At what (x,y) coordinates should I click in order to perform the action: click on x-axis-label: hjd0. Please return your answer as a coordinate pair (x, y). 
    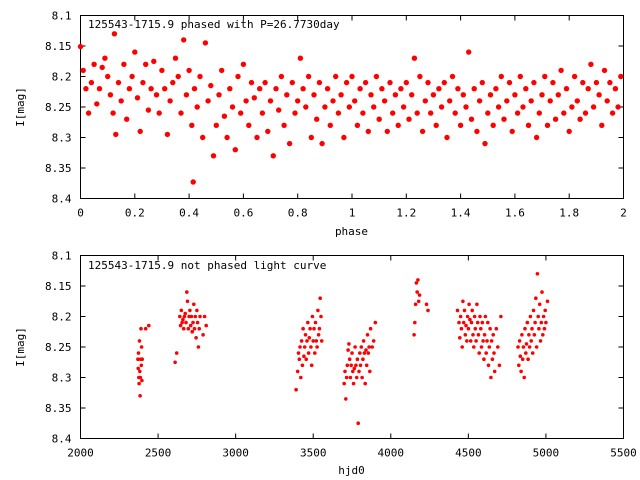
    Looking at the image, I should click on (351, 470).